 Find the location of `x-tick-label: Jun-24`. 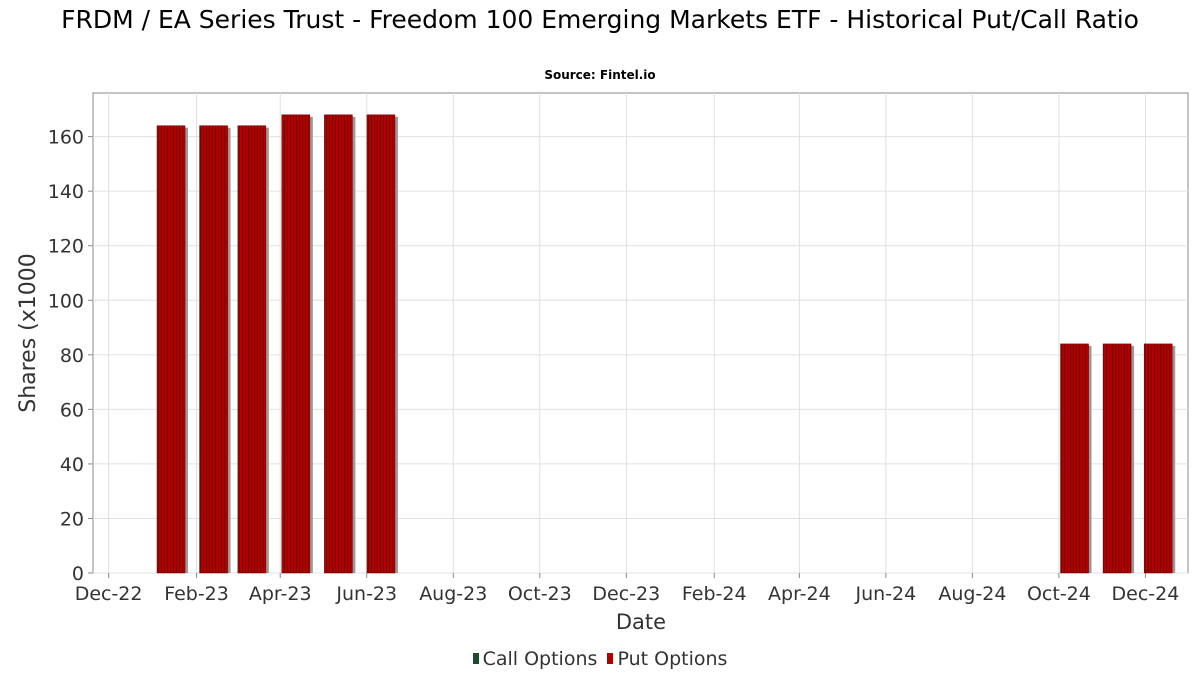

x-tick-label: Jun-24 is located at coordinates (886, 594).